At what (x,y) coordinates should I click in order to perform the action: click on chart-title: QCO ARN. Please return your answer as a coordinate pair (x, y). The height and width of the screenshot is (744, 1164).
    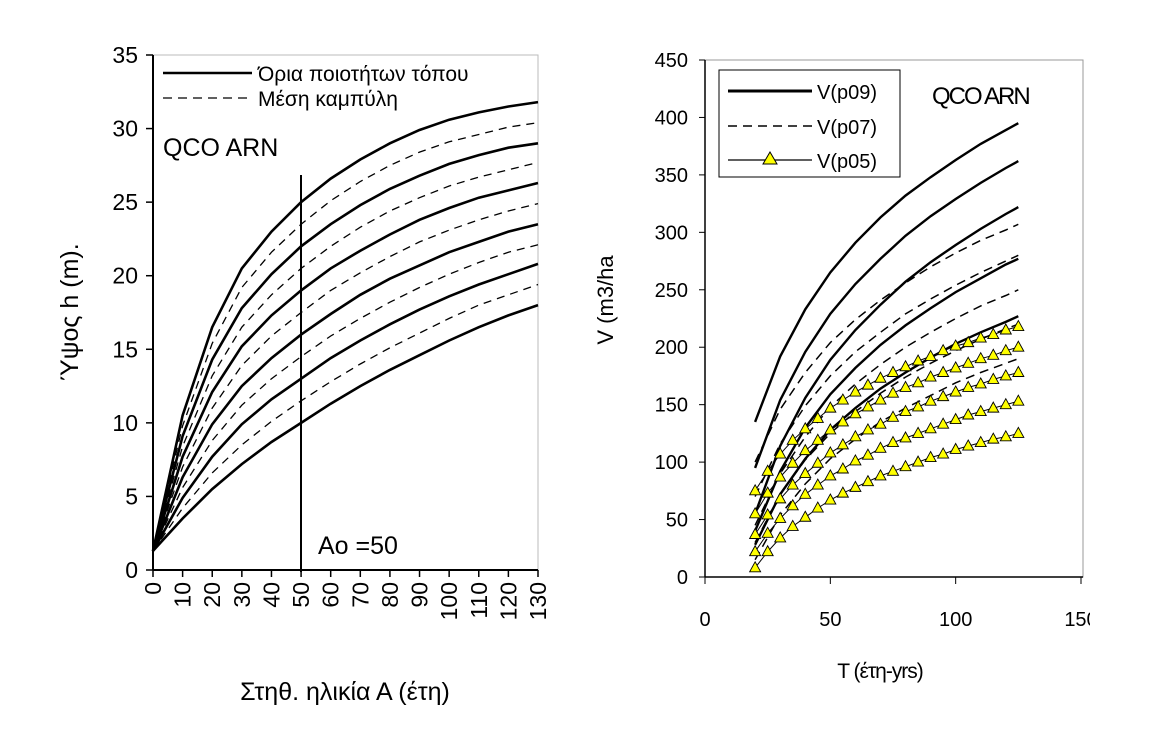
    Looking at the image, I should click on (980, 96).